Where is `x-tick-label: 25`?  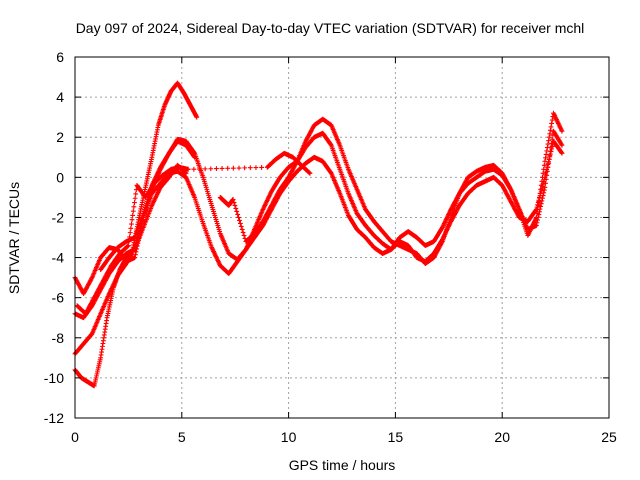 x-tick-label: 25 is located at coordinates (609, 437).